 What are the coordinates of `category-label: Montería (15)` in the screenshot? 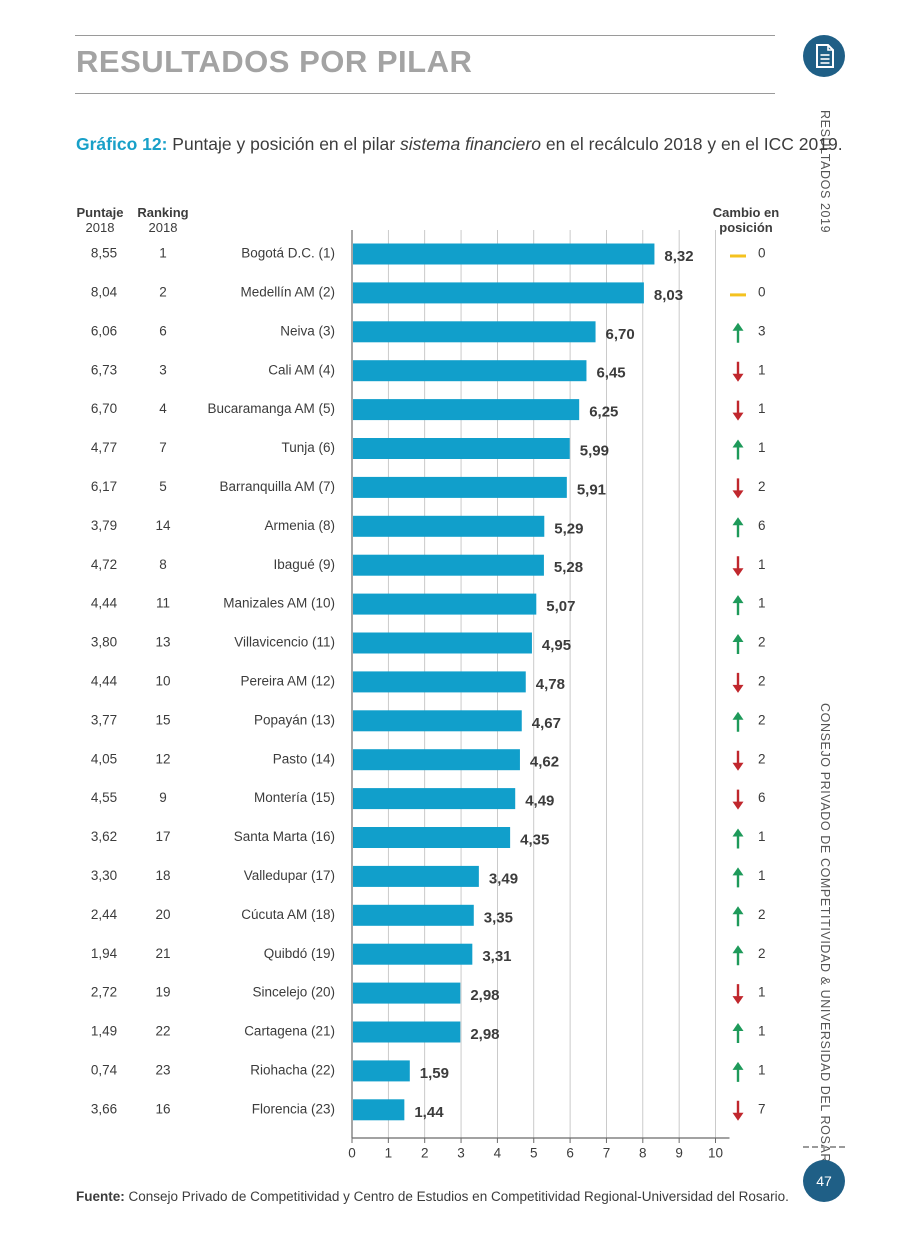 It's located at (294, 797).